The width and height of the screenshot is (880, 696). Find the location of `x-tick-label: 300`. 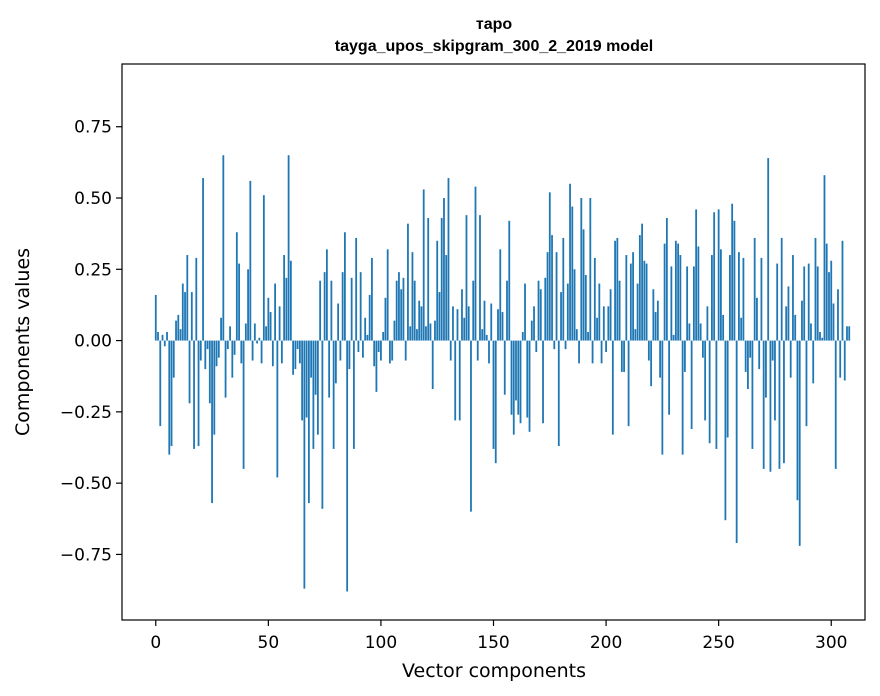

x-tick-label: 300 is located at coordinates (831, 643).